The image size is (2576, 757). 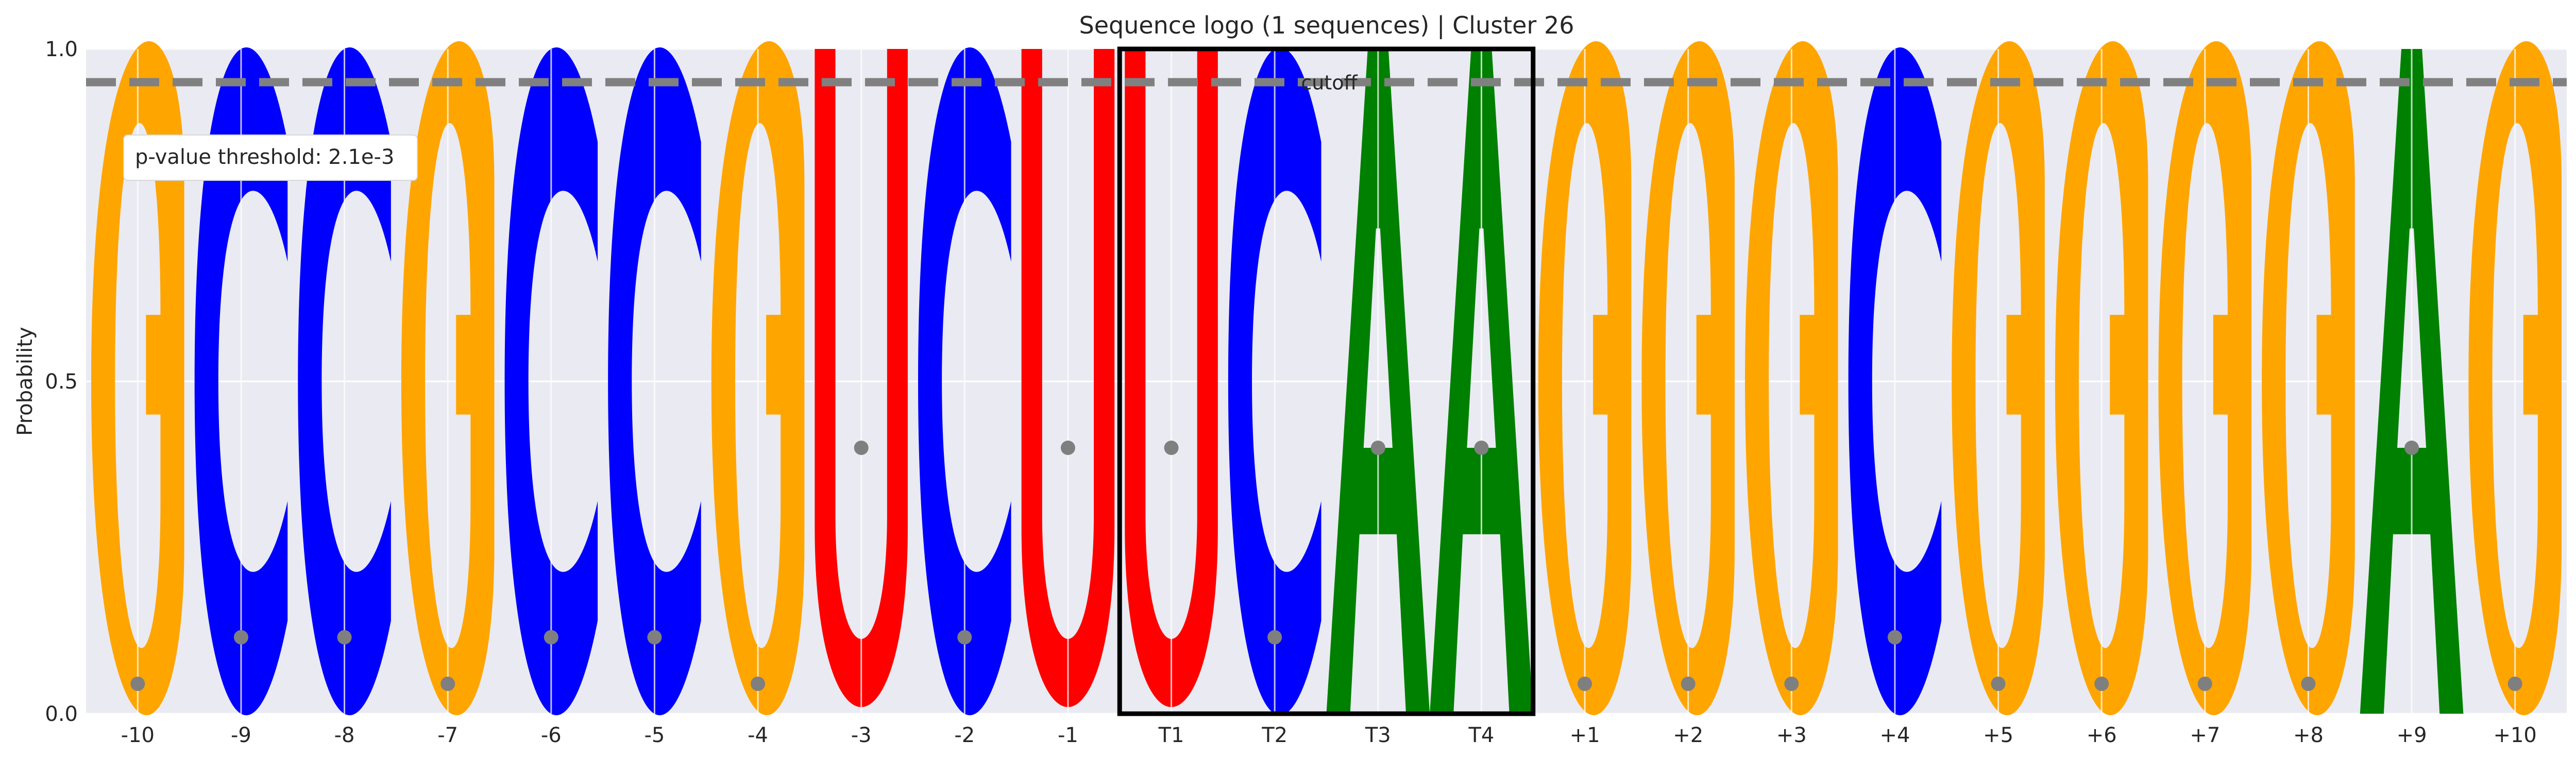 I want to click on threshold-annotation: p-value threshold: 2.1e-3, so click(x=270, y=158).